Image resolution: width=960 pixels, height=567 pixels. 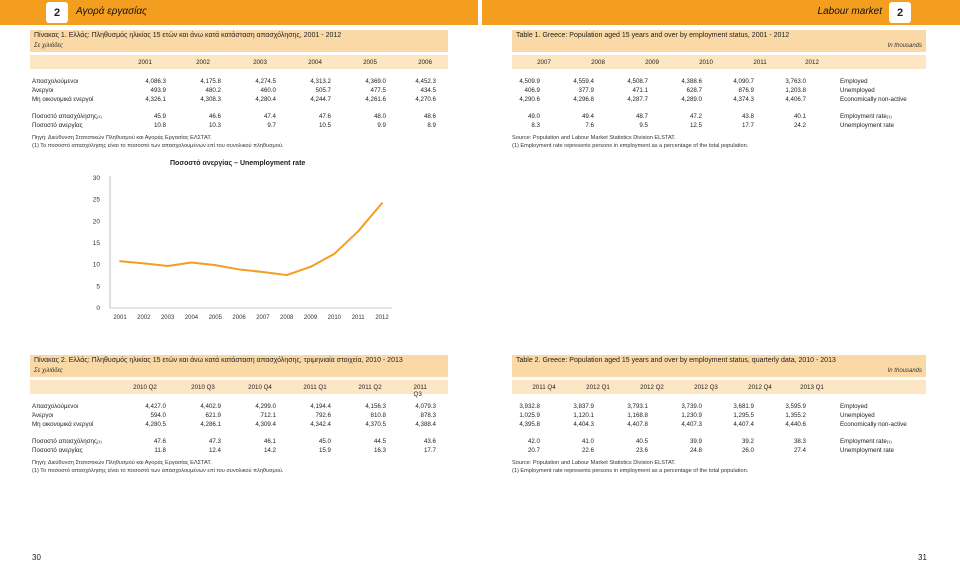 What do you see at coordinates (63, 99) in the screenshot?
I see `row-label: Μη οικονομικά ενεργοί` at bounding box center [63, 99].